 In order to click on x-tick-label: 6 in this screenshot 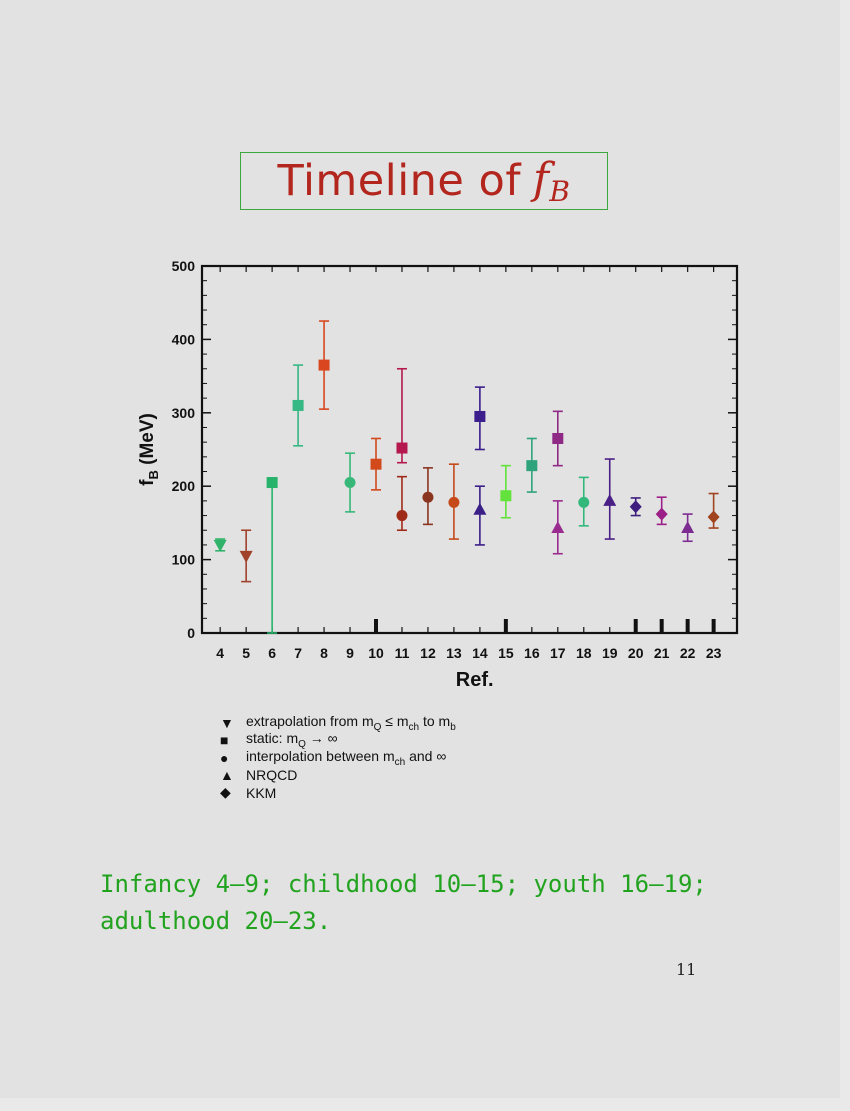, I will do `click(272, 653)`.